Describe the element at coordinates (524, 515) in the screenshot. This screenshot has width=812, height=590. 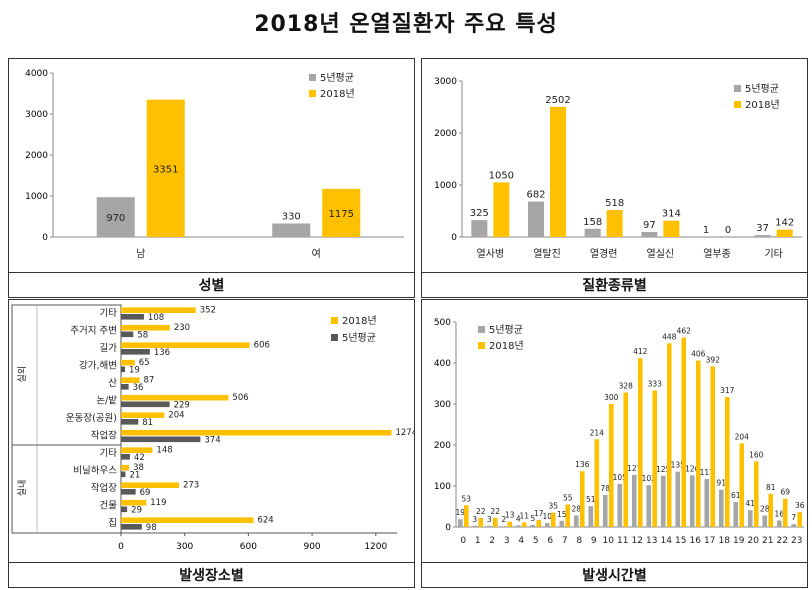
I see `data-label: 11` at that location.